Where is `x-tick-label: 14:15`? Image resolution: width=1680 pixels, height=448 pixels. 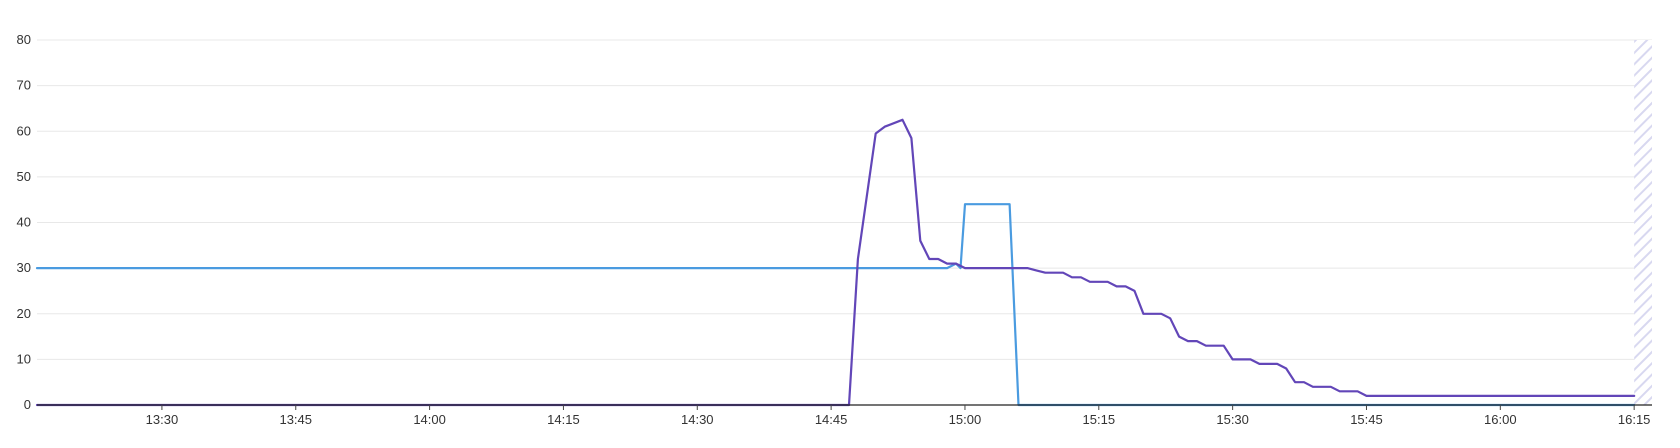
x-tick-label: 14:15 is located at coordinates (563, 419).